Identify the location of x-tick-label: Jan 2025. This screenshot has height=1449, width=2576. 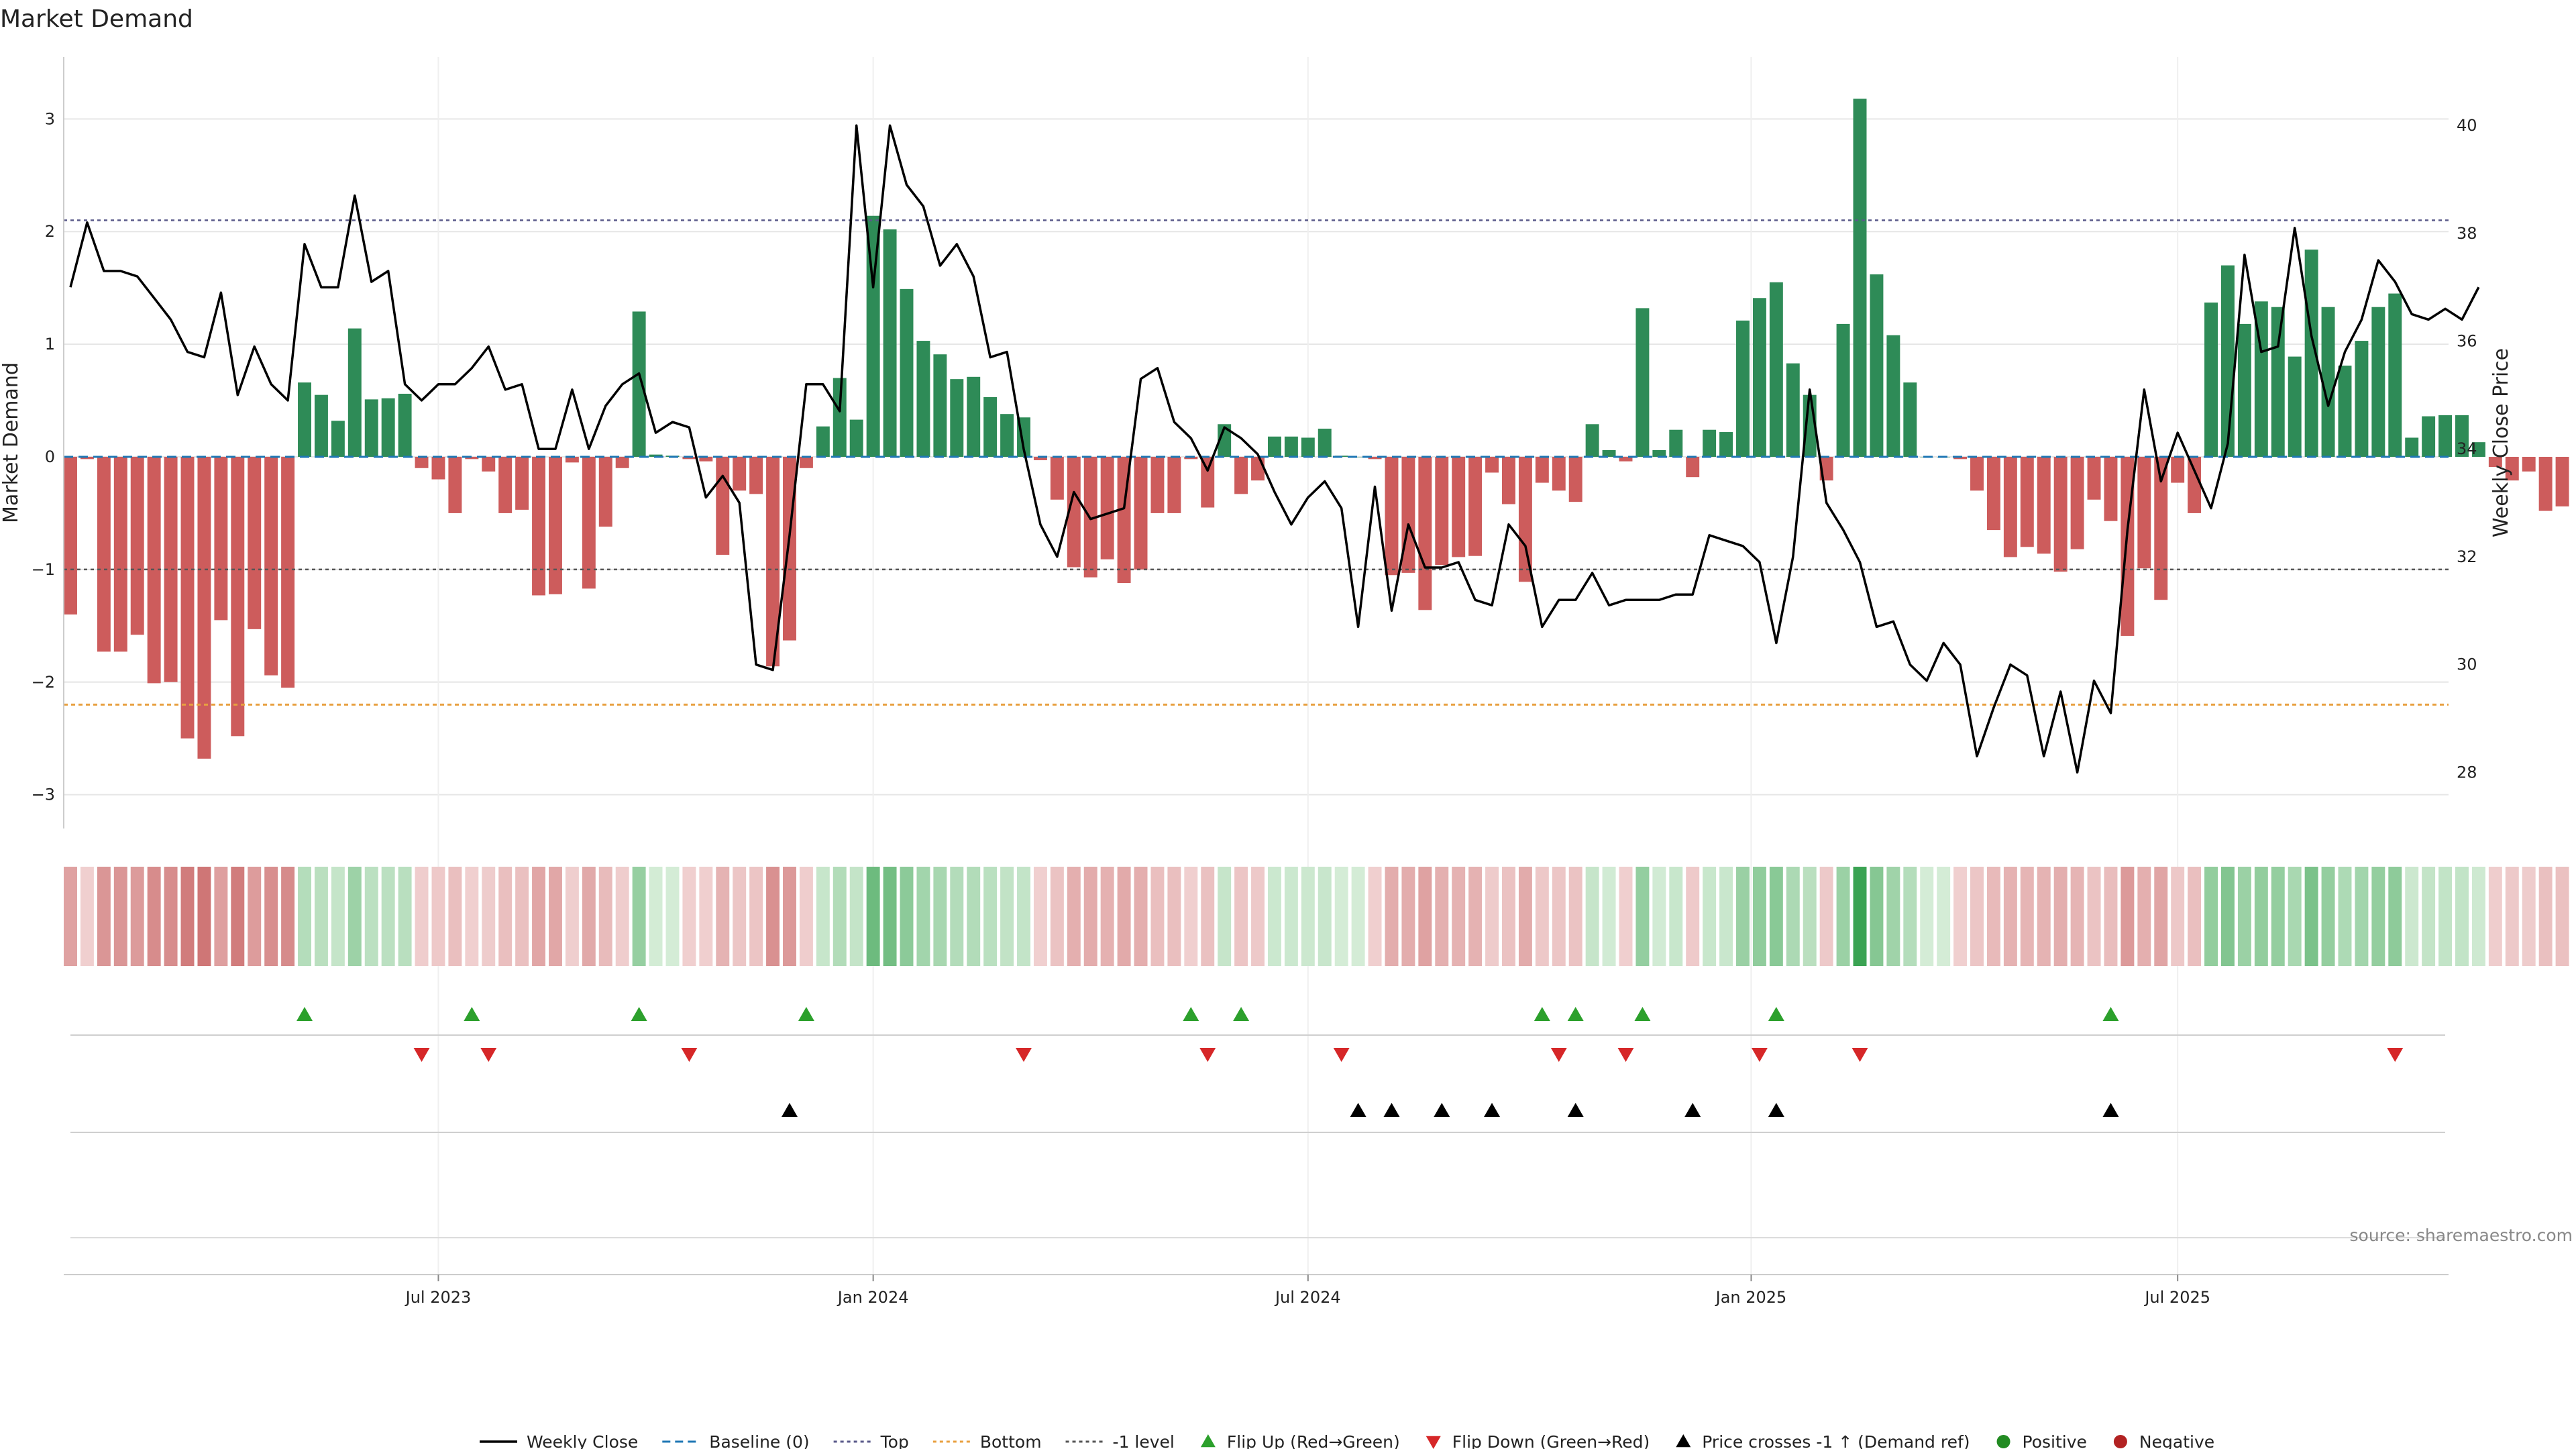
(1751, 1297).